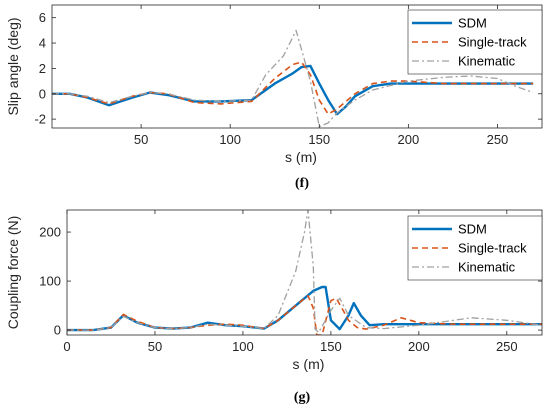  I want to click on y-axis-label: Coupling force (N), so click(13, 273).